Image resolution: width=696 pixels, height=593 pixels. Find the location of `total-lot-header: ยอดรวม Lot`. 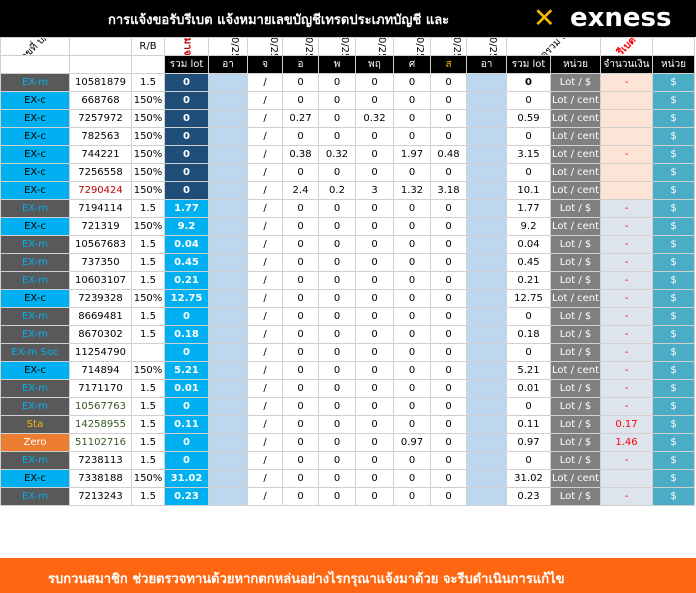

total-lot-header: ยอดรวม Lot is located at coordinates (553, 46).